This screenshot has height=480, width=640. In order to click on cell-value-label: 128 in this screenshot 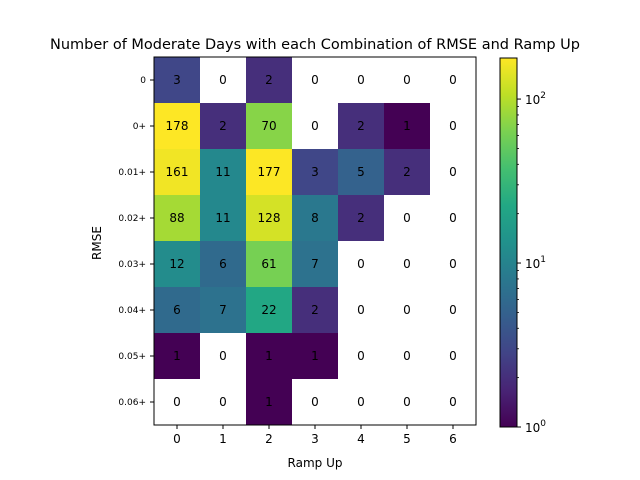, I will do `click(269, 218)`.